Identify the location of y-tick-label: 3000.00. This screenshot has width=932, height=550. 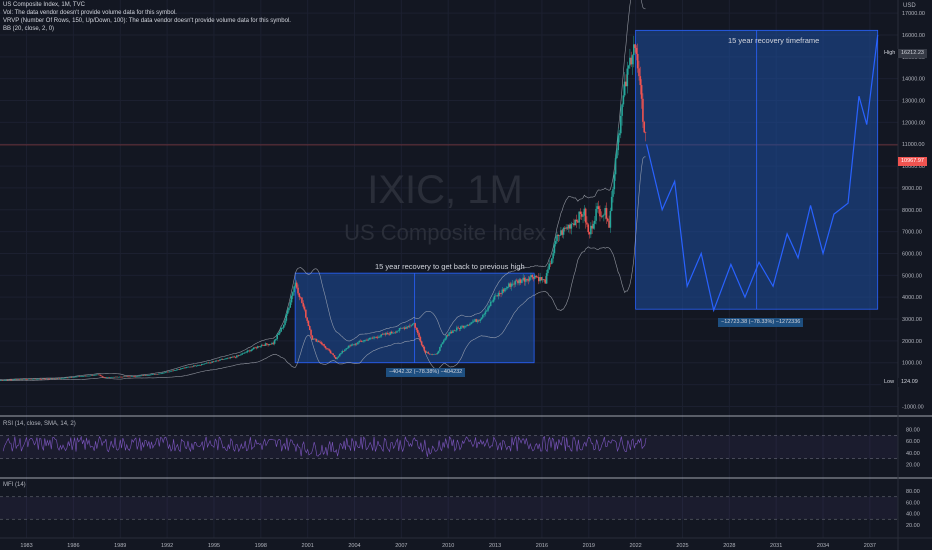
(912, 320).